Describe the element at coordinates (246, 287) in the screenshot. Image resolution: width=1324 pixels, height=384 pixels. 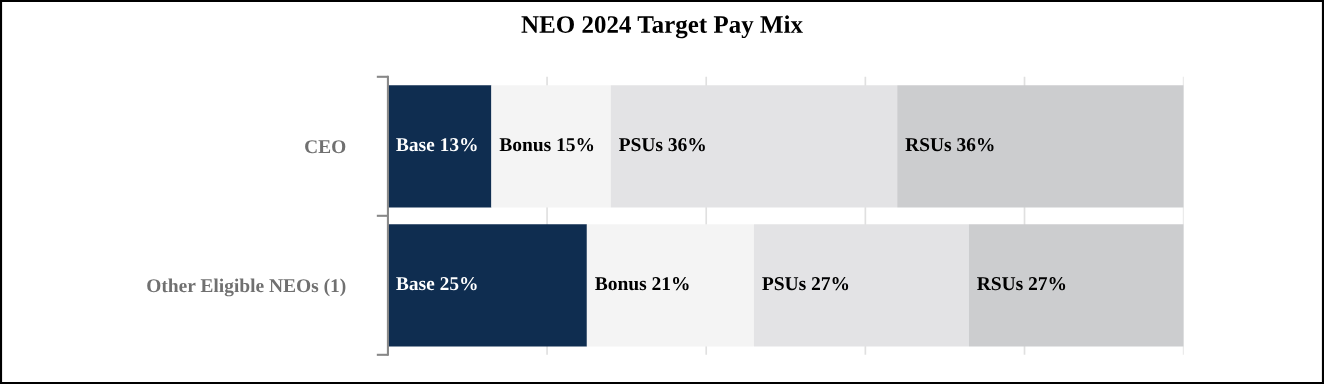
I see `y-tick-label: Other Eligible NEOs (1)` at that location.